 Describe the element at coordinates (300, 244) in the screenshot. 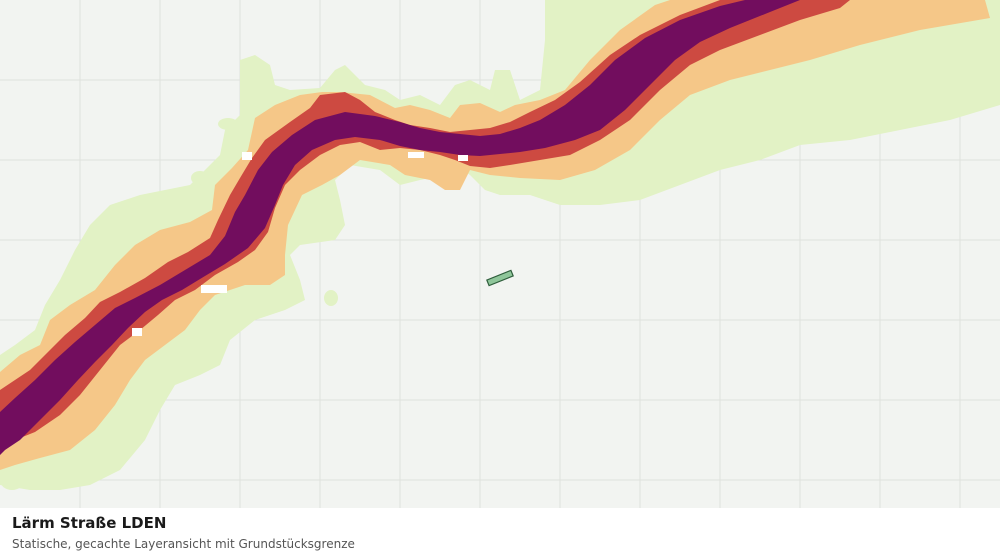

I see `data-gaps` at that location.